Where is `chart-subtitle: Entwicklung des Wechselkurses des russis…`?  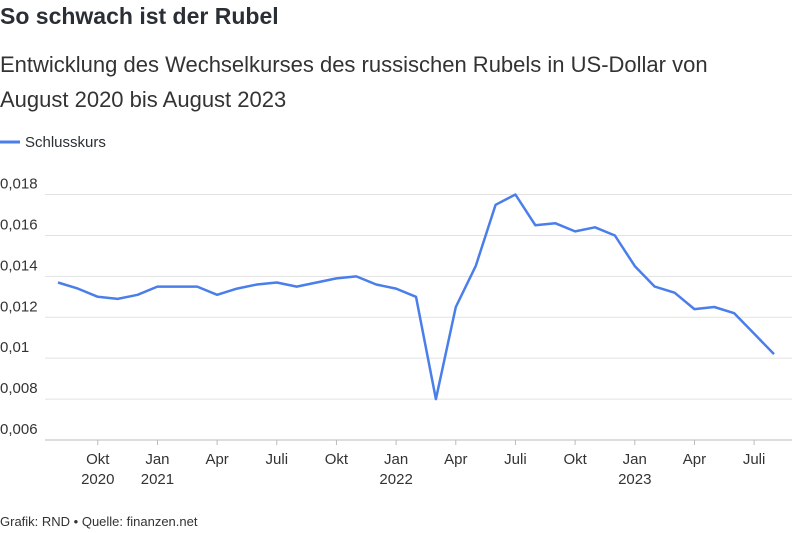
chart-subtitle: Entwicklung des Wechselkurses des russis… is located at coordinates (354, 64).